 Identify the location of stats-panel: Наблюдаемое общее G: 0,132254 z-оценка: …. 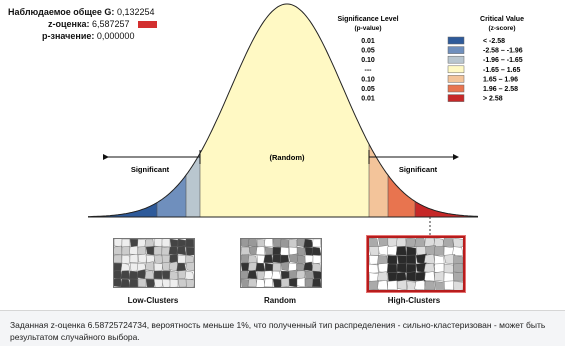
(83, 24).